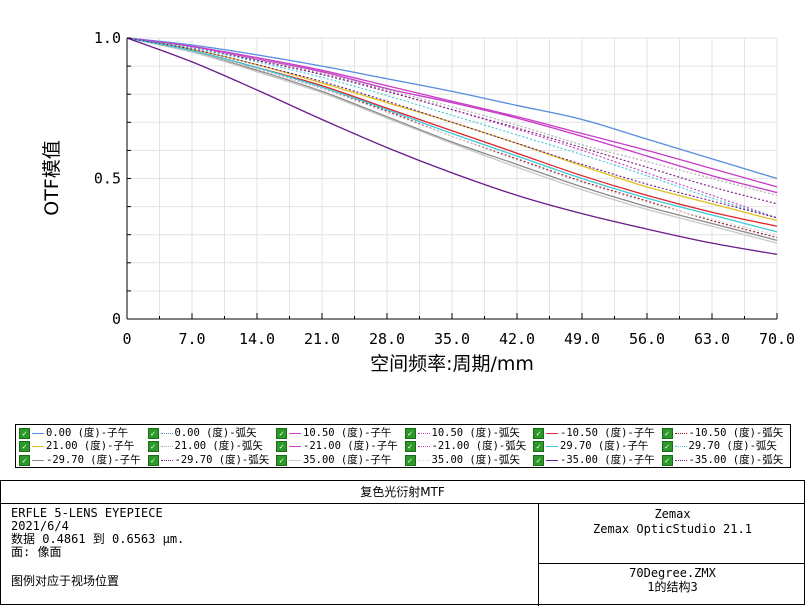  I want to click on legend-item: ✓ -21.00 (度)-子午, so click(340, 446).